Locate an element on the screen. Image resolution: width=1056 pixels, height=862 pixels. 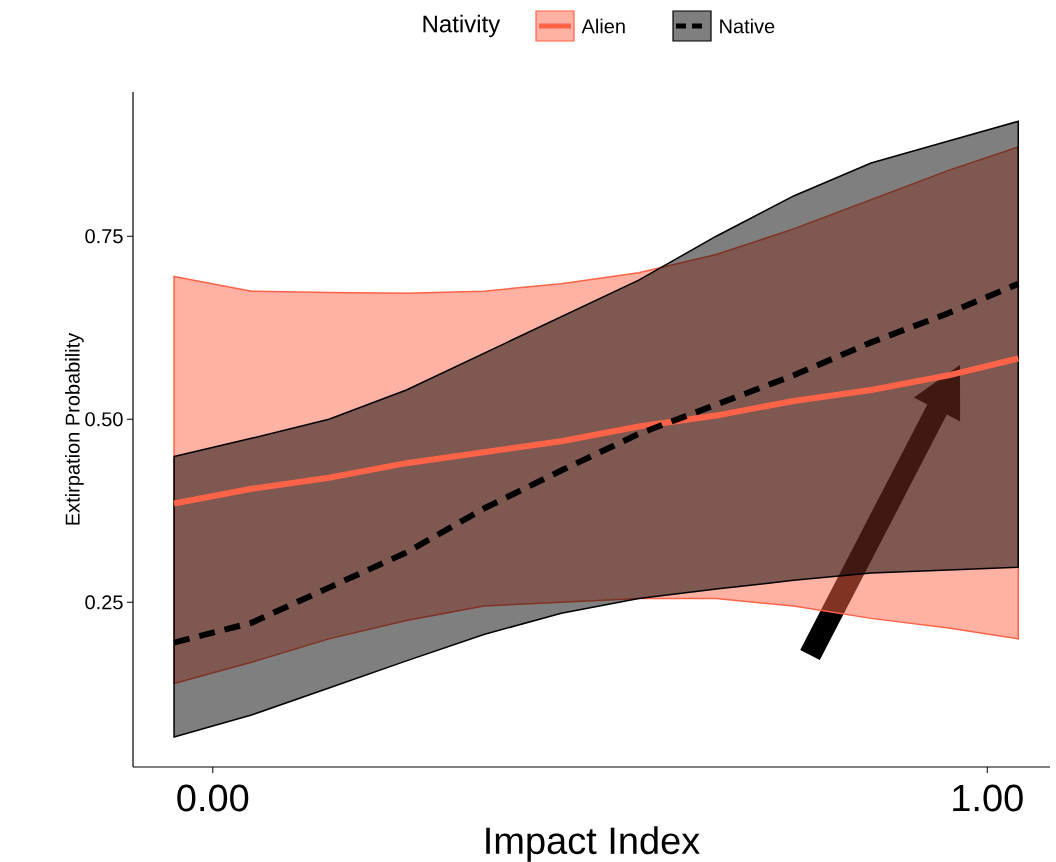
y-axis-title: Extirpation Probability is located at coordinates (74, 428).